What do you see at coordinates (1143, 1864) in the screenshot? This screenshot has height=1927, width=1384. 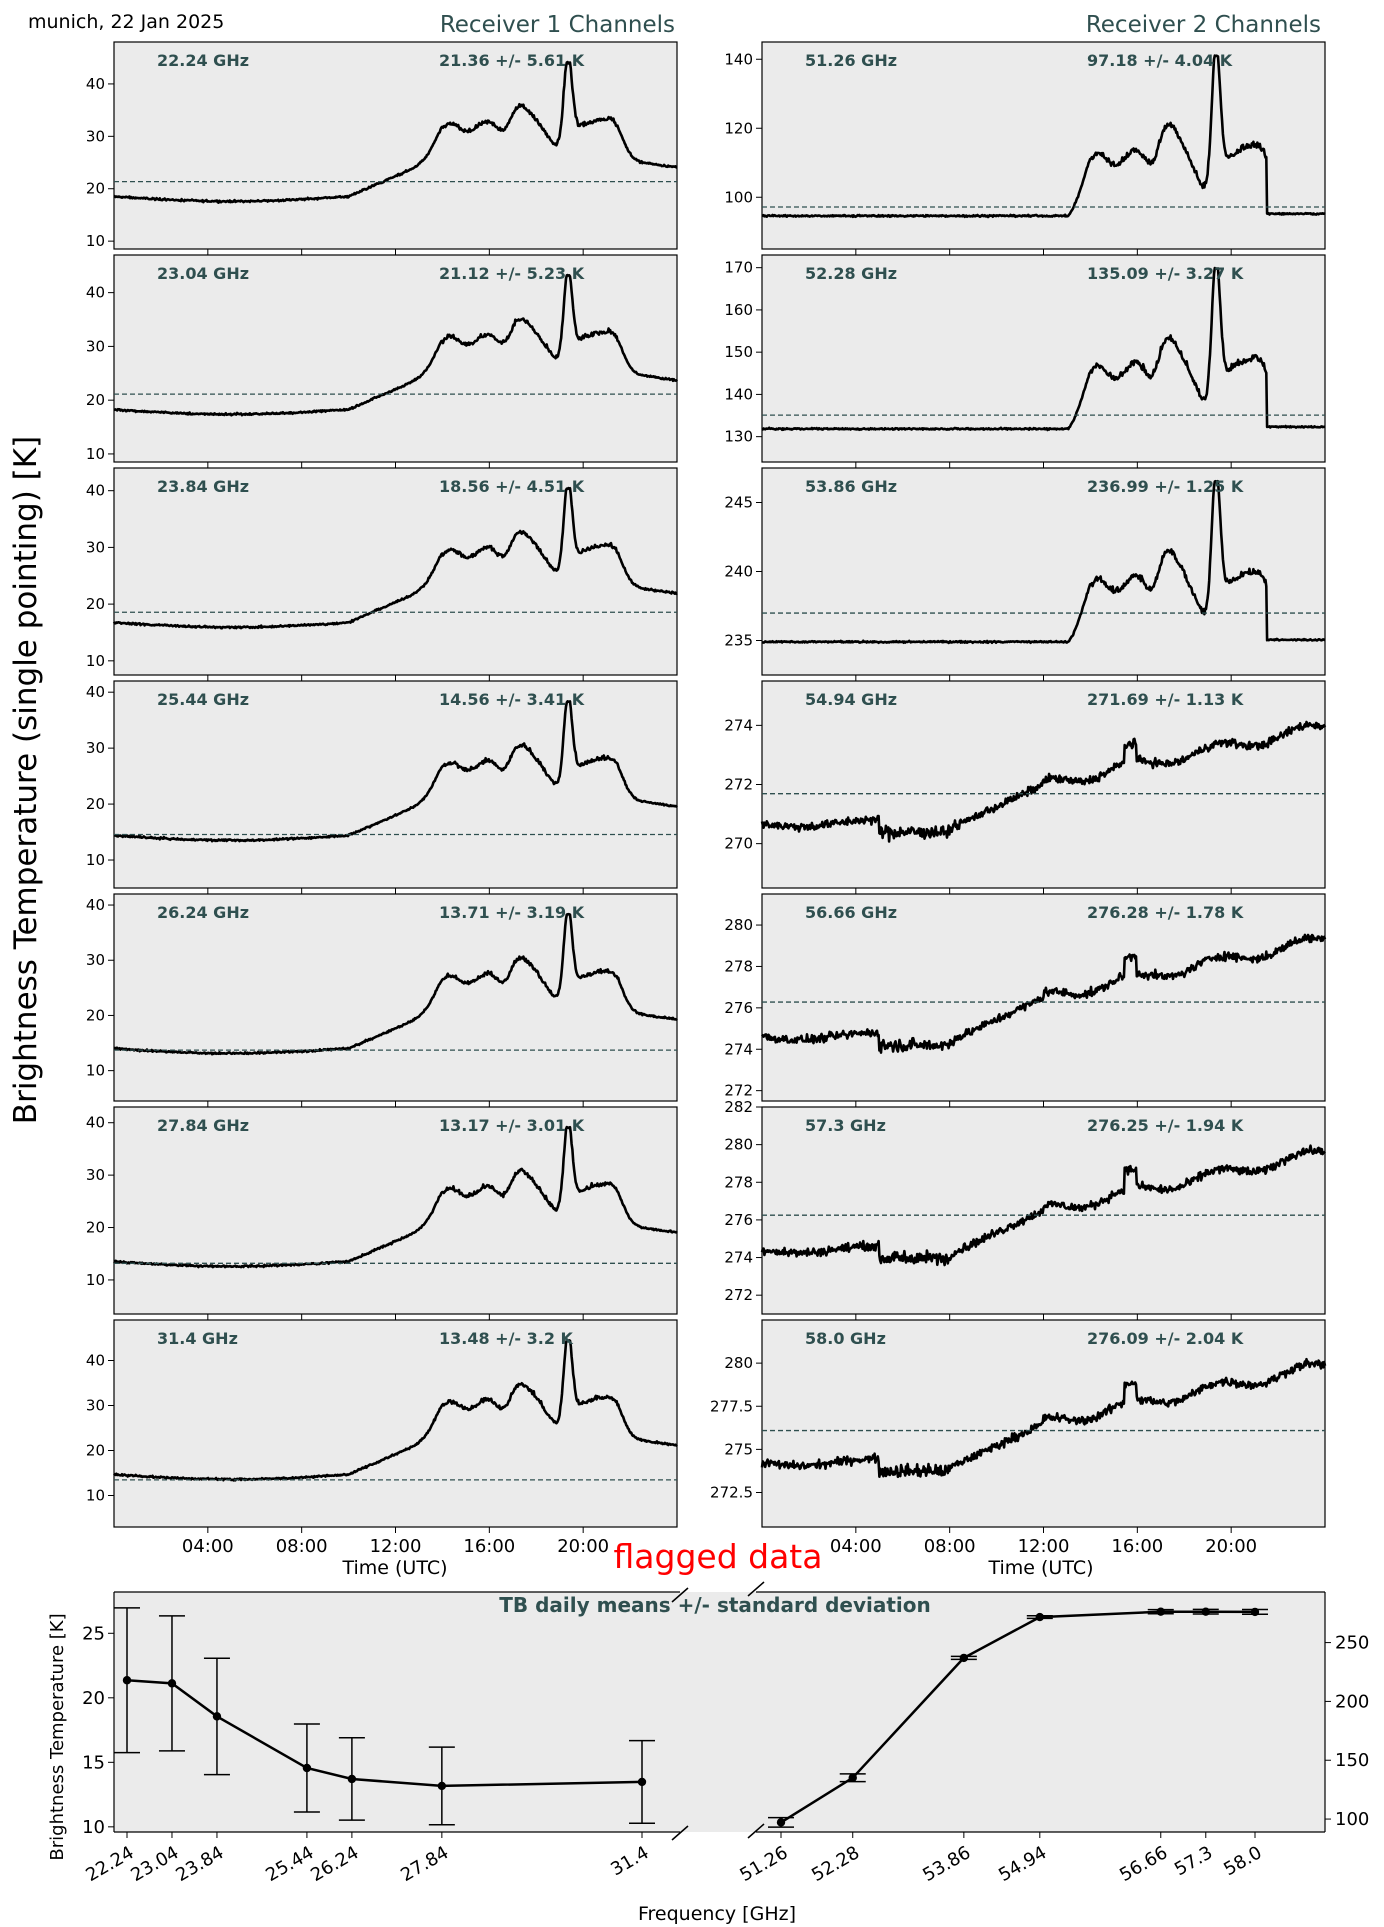 I see `summary-xtick-label: 56.66` at bounding box center [1143, 1864].